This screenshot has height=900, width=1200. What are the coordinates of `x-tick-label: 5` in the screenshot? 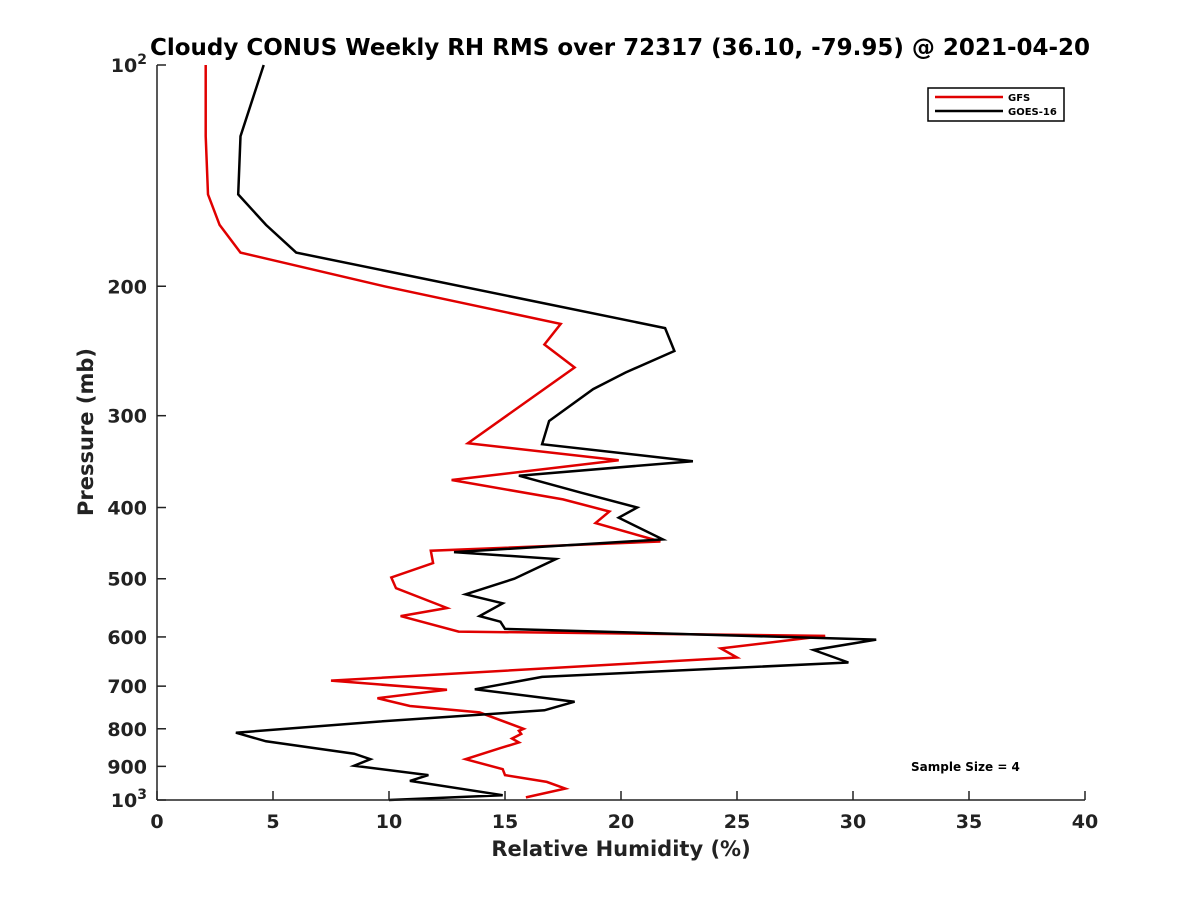 It's located at (272, 822).